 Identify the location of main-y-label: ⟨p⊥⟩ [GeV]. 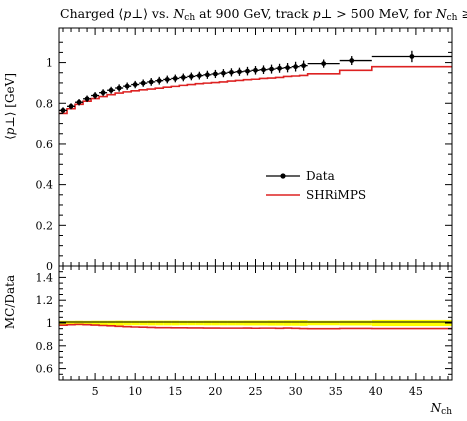
(10, 106).